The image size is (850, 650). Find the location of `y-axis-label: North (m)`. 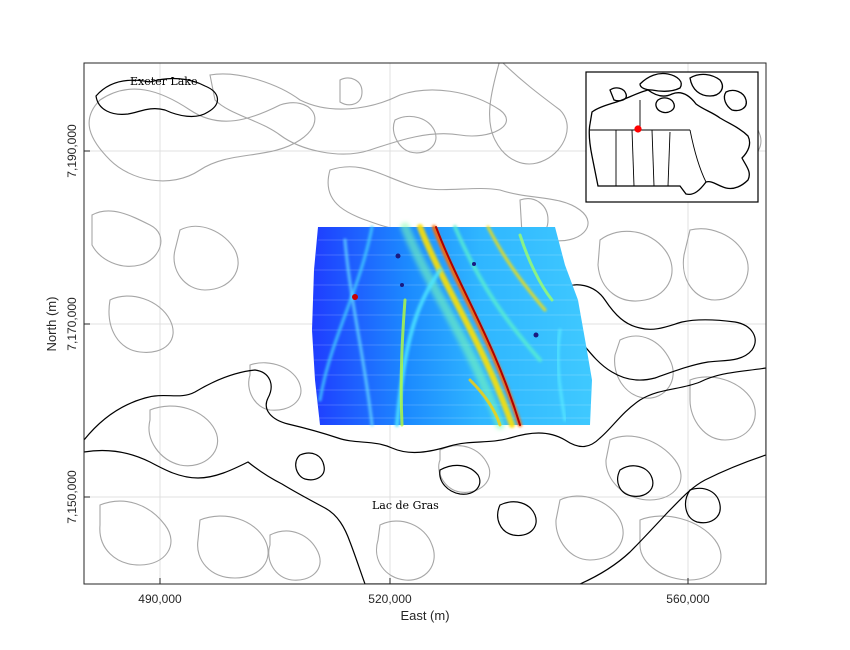

y-axis-label: North (m) is located at coordinates (51, 324).